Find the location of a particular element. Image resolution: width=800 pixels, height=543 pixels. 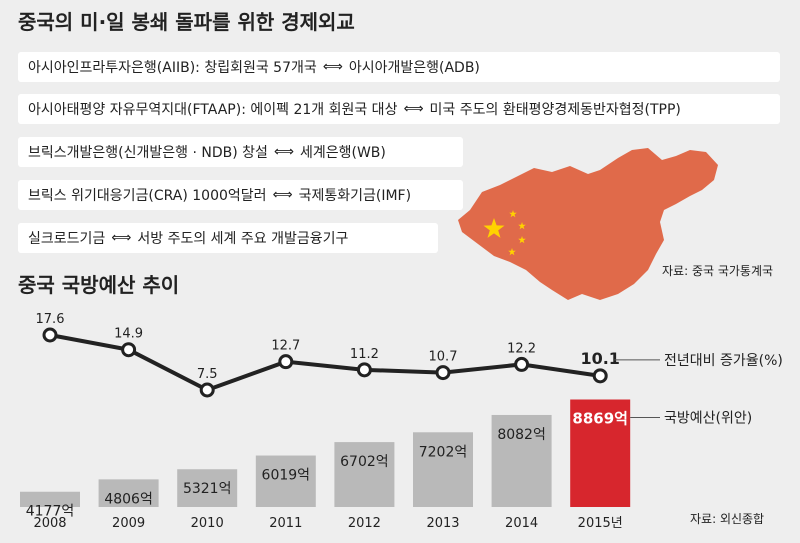

bar-value-label: 8082억 is located at coordinates (521, 435).